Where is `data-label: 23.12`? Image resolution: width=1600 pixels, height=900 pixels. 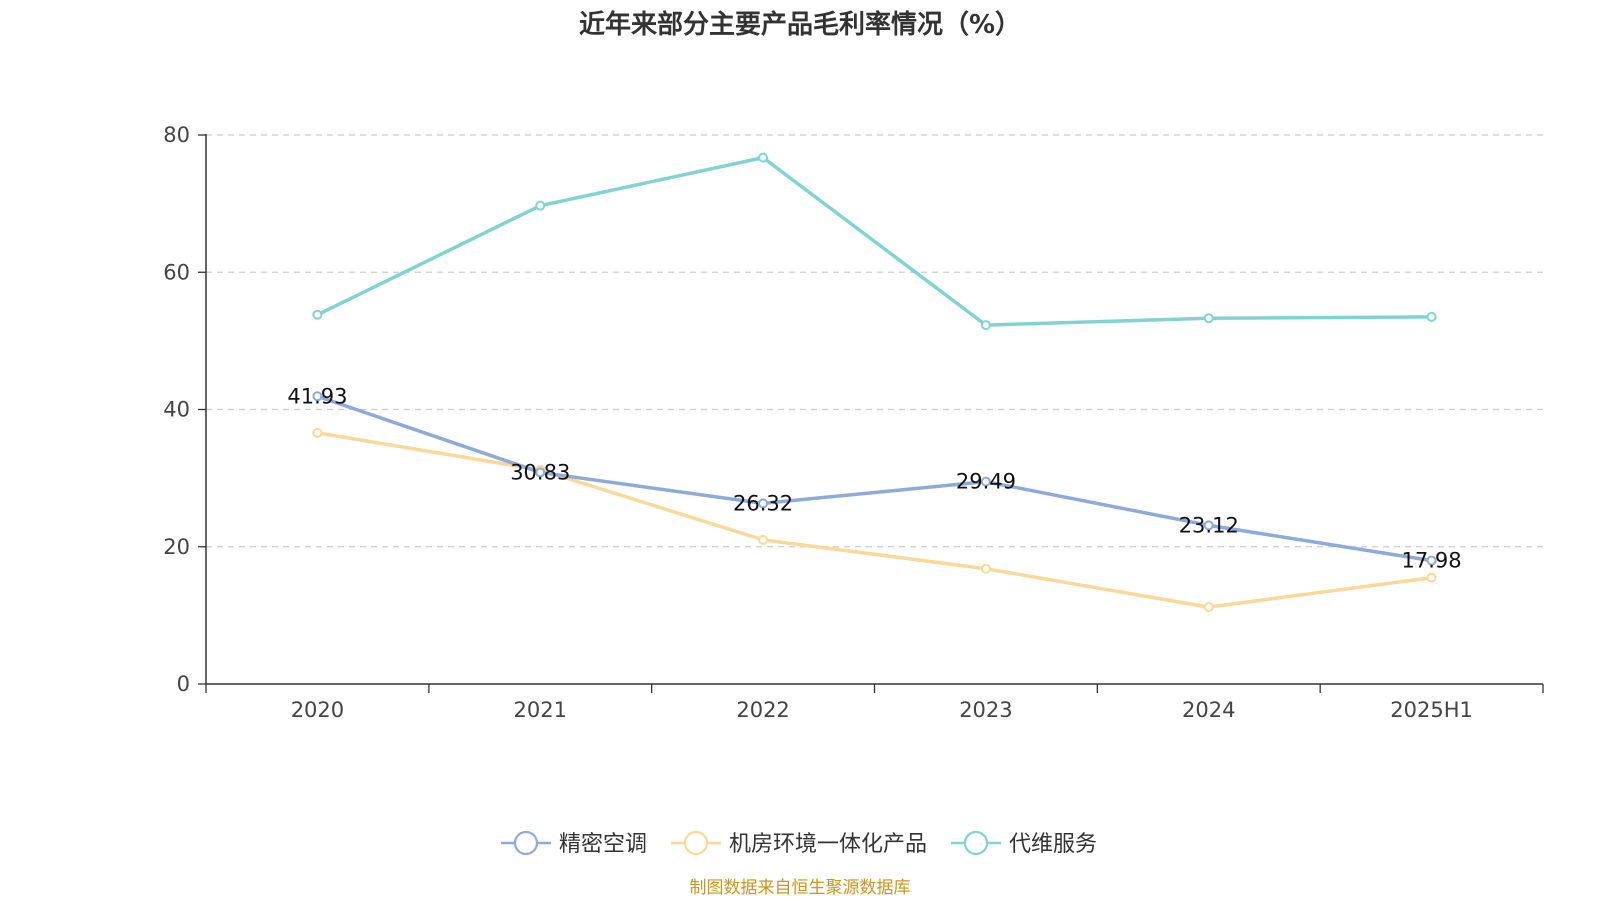
data-label: 23.12 is located at coordinates (1209, 525).